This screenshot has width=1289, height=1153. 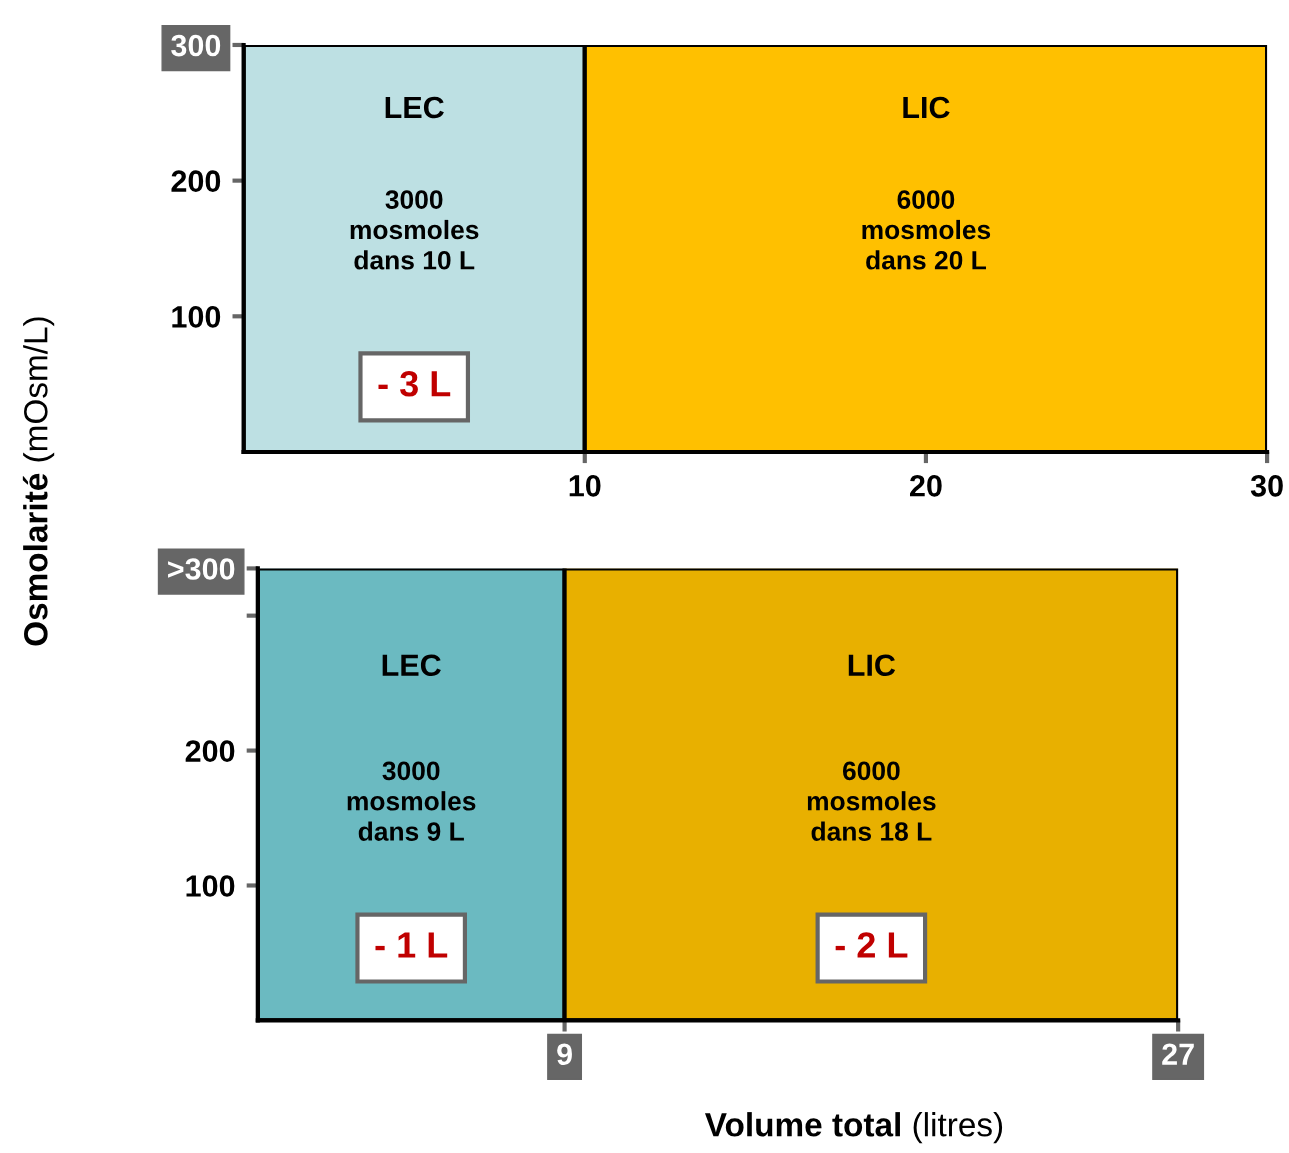 What do you see at coordinates (196, 45) in the screenshot?
I see `y-tick-label: 300` at bounding box center [196, 45].